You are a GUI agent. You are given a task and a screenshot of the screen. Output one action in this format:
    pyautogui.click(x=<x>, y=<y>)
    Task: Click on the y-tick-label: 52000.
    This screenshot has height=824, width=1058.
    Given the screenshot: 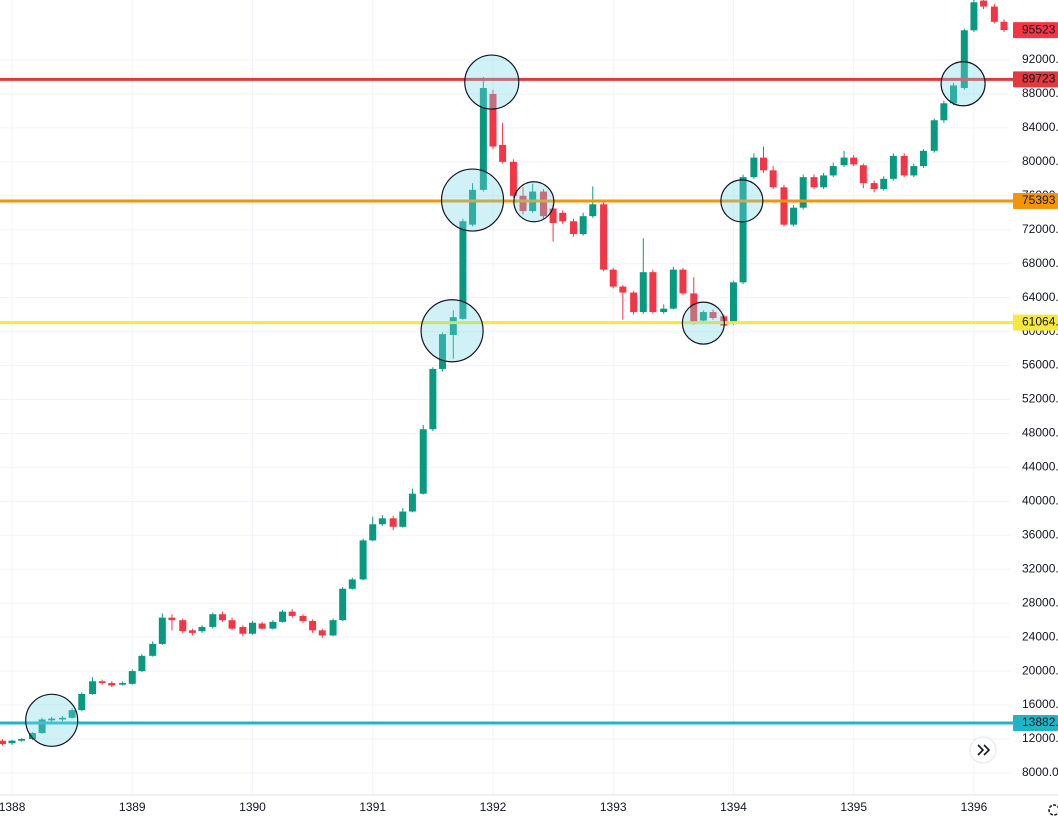 What is the action you would take?
    pyautogui.click(x=1040, y=399)
    